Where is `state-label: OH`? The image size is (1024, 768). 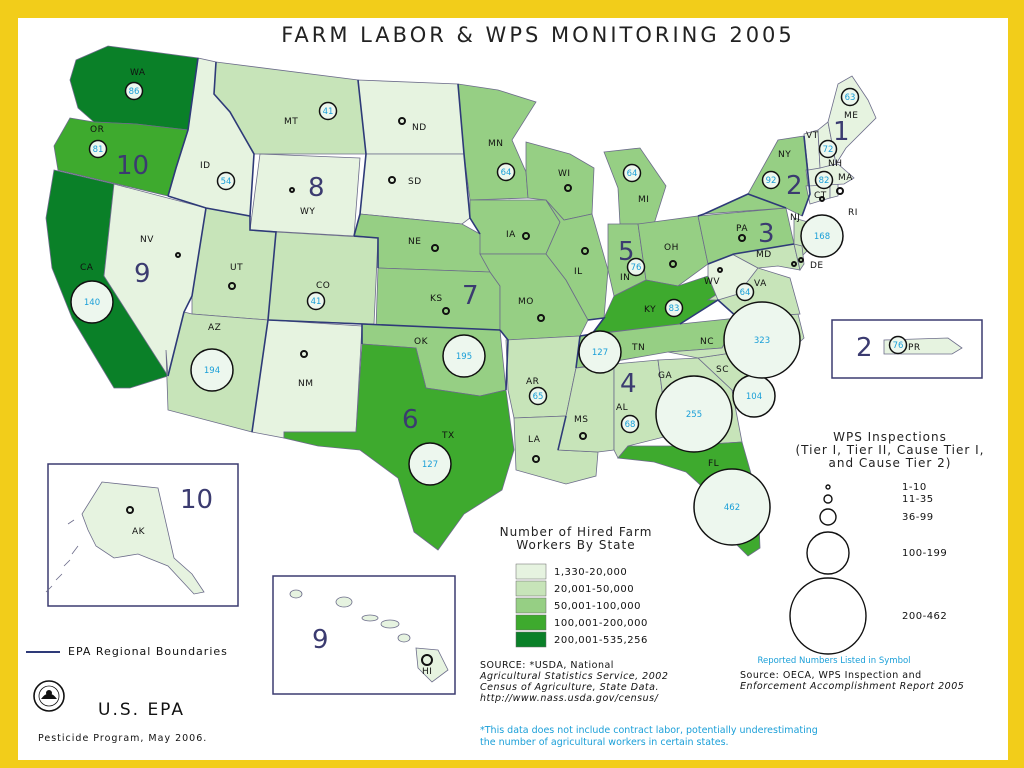 state-label: OH is located at coordinates (671, 248).